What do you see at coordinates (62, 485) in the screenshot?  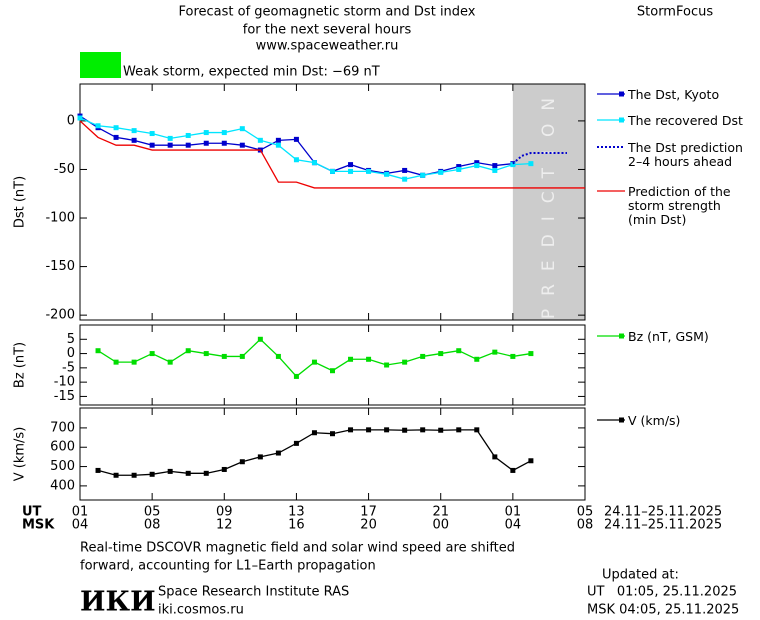 I see `y-tick-label: 400` at bounding box center [62, 485].